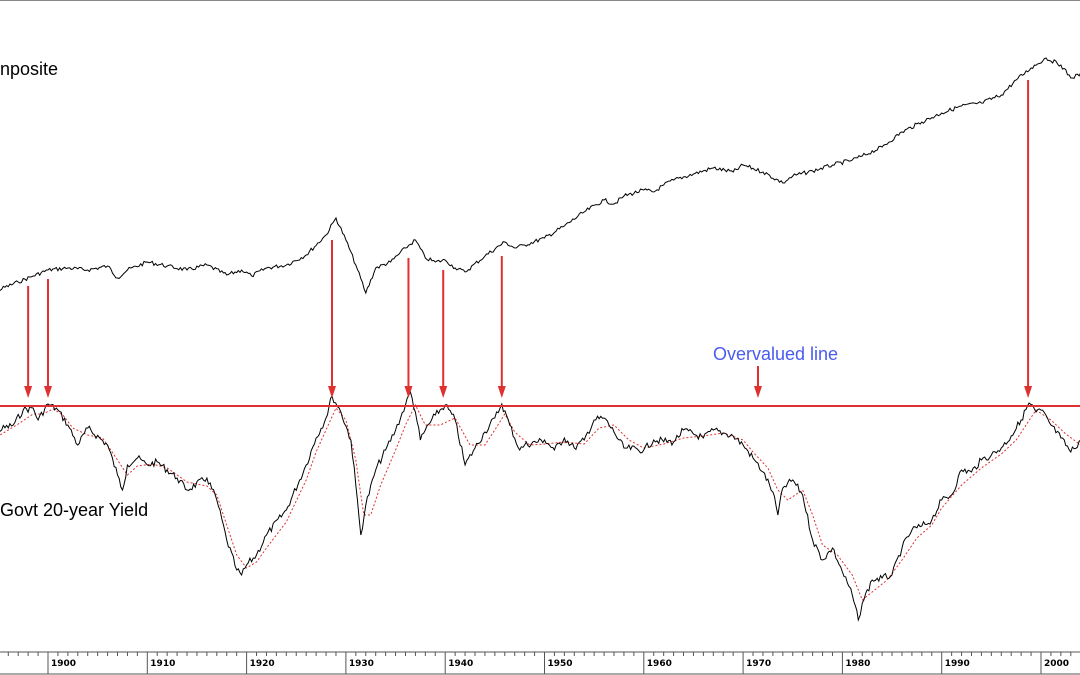  What do you see at coordinates (659, 664) in the screenshot?
I see `x-tick-label: 1960` at bounding box center [659, 664].